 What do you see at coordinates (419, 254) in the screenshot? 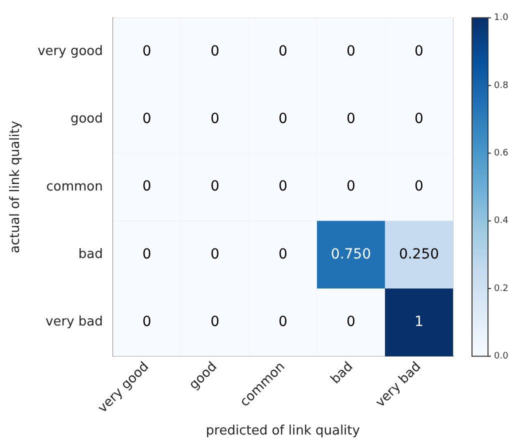
I see `data-label: 0.250` at bounding box center [419, 254].